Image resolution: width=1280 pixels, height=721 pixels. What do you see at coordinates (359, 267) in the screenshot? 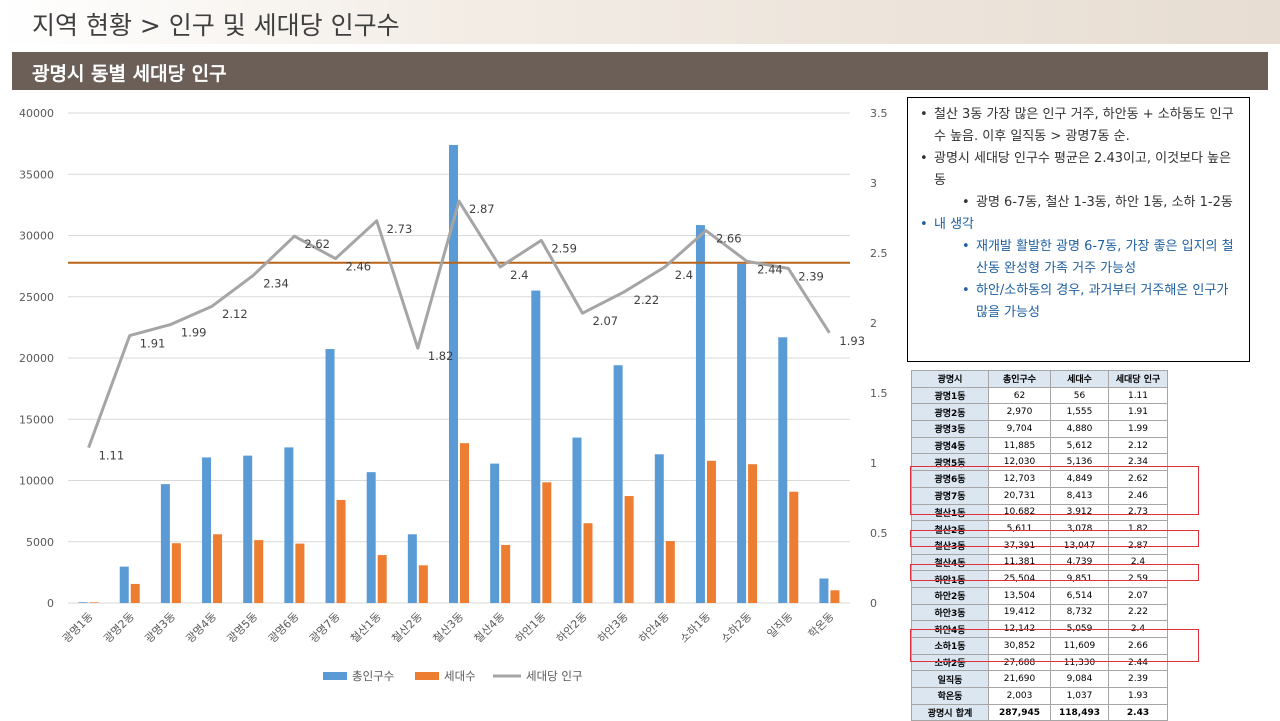
I see `data-label: 2.46` at bounding box center [359, 267].